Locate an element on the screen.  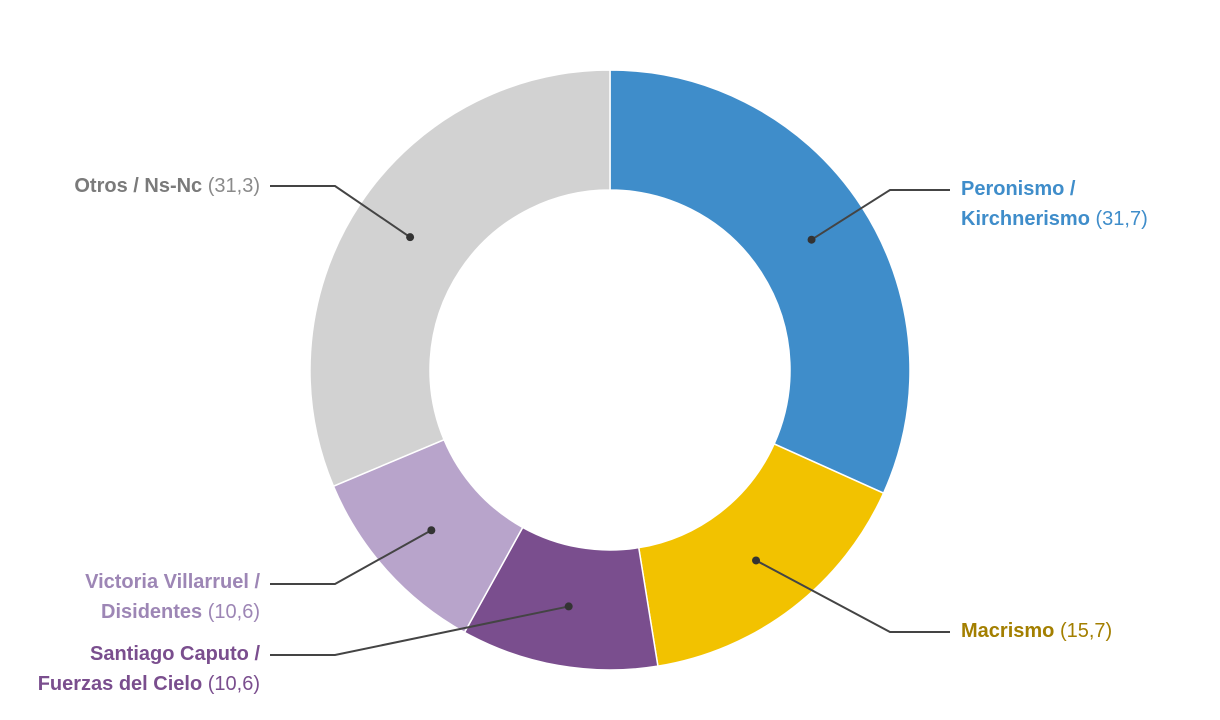
slice-macrismo is located at coordinates (761, 555).